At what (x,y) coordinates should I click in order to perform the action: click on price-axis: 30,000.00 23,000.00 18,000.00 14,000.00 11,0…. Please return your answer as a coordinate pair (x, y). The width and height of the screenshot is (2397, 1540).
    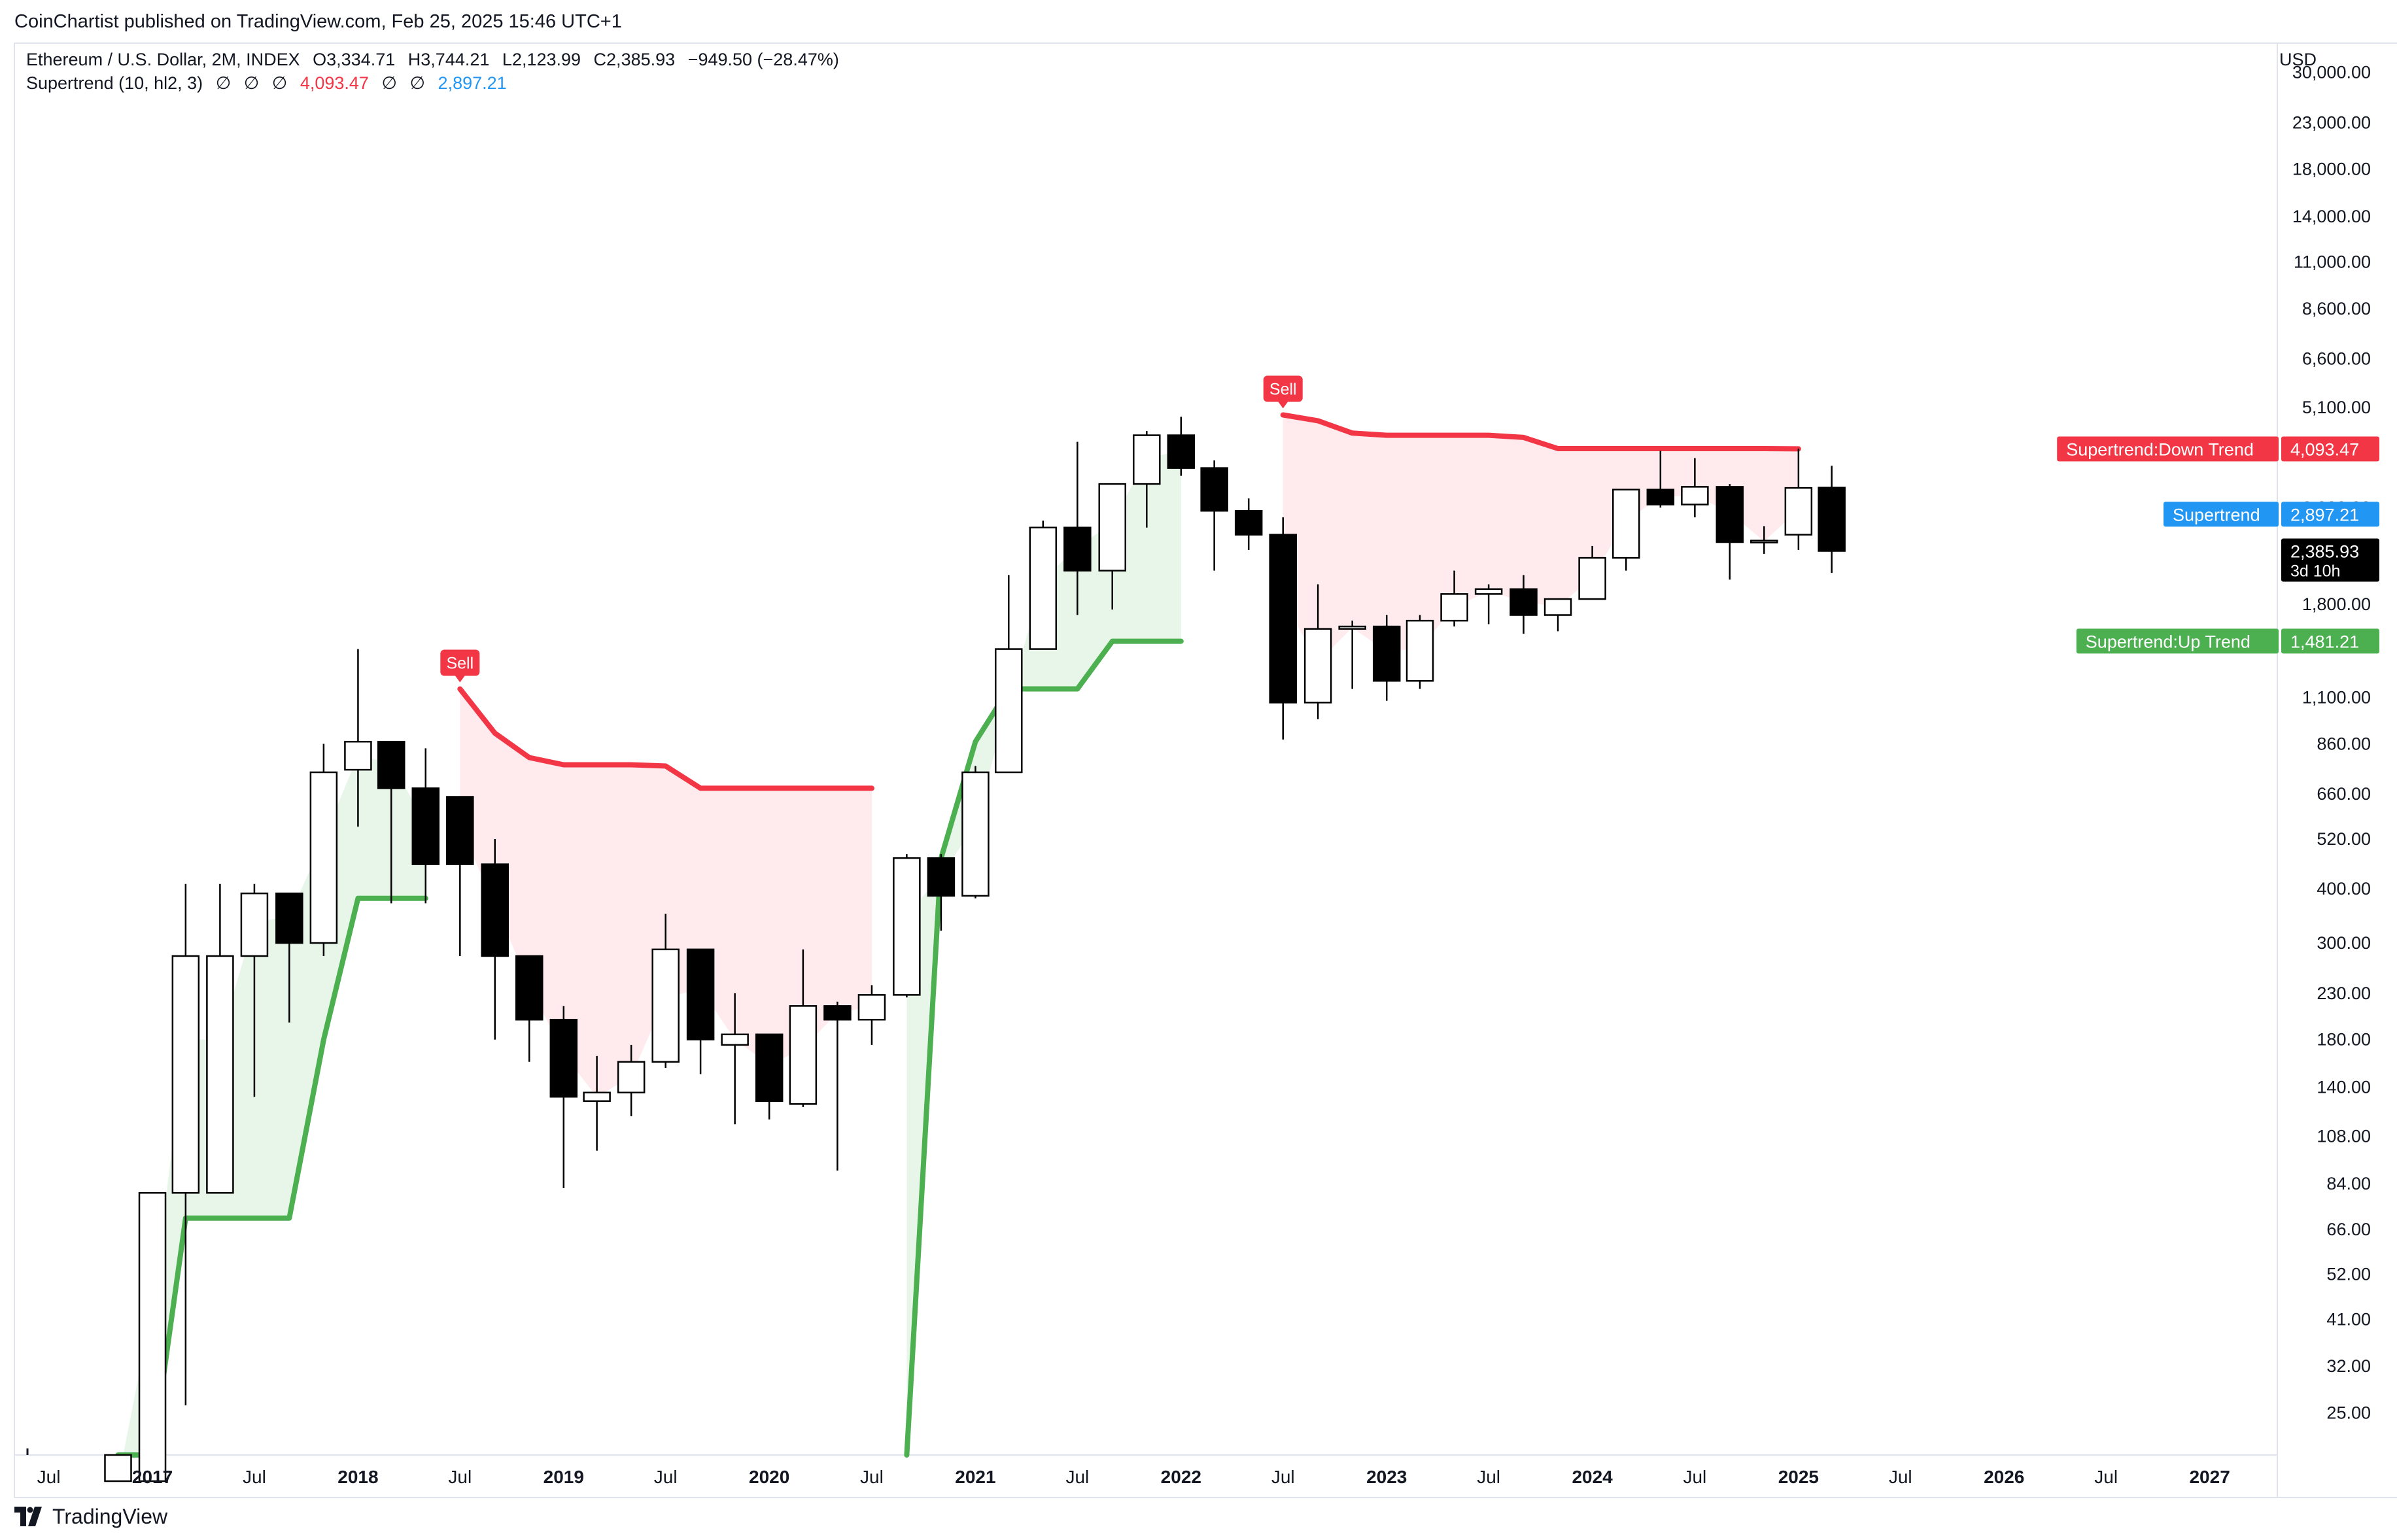
    Looking at the image, I should click on (2331, 743).